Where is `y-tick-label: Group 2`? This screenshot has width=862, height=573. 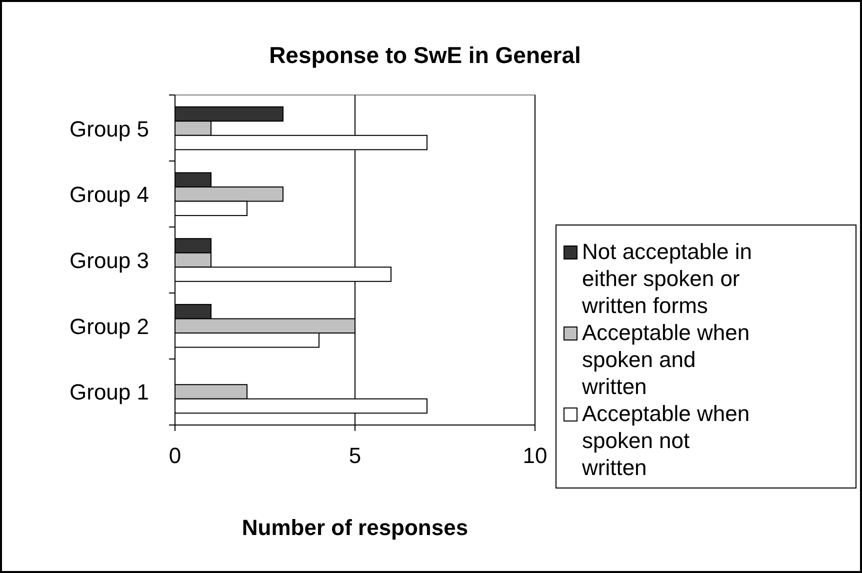 y-tick-label: Group 2 is located at coordinates (109, 326).